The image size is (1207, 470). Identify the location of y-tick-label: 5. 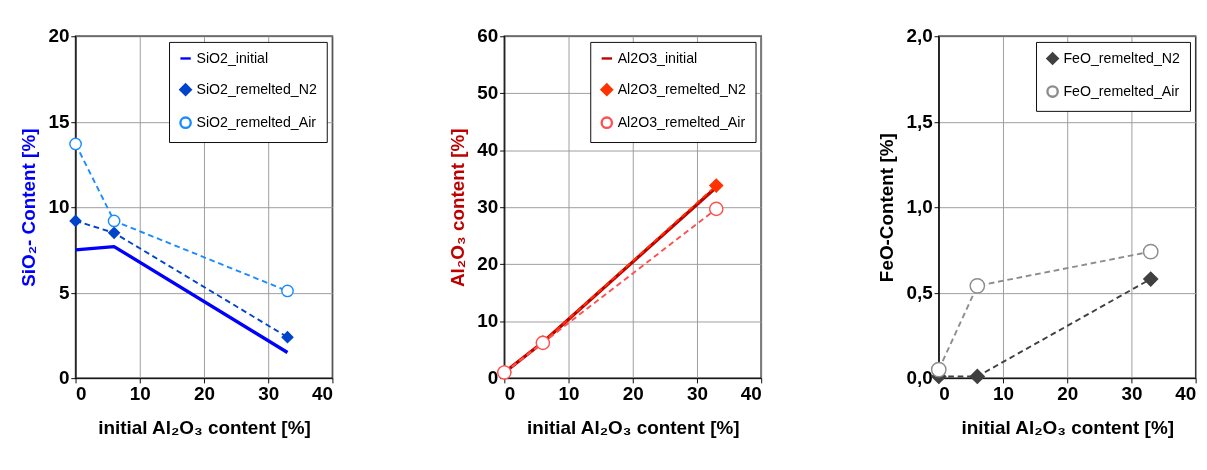
(64, 292).